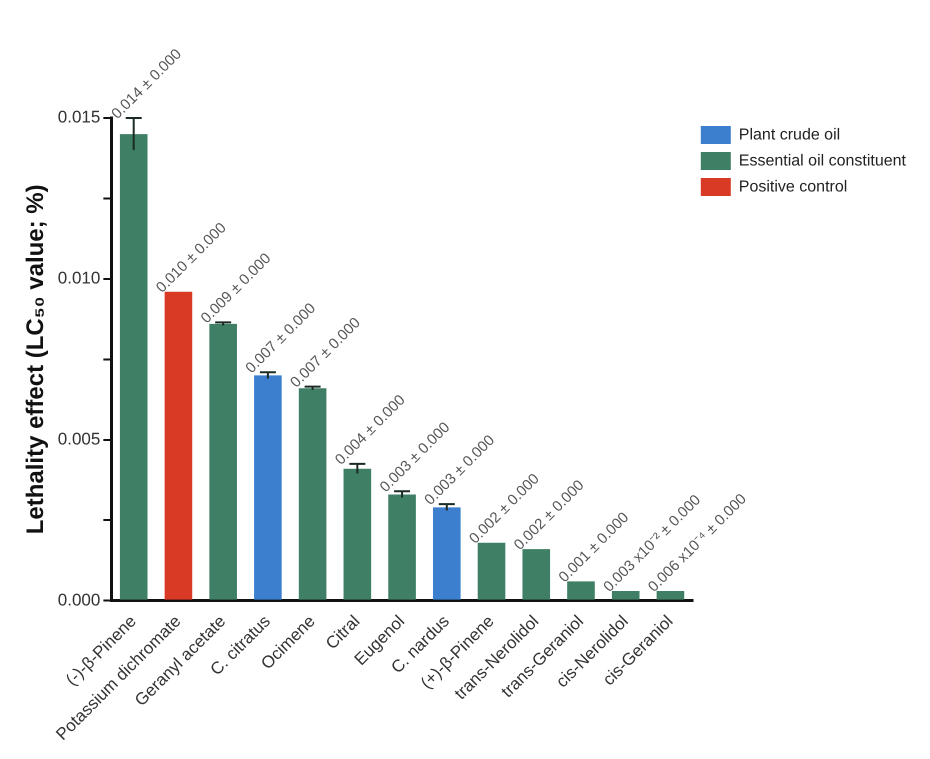 Image resolution: width=930 pixels, height=759 pixels. Describe the element at coordinates (822, 161) in the screenshot. I see `legend-label: Essential oil constituent` at that location.